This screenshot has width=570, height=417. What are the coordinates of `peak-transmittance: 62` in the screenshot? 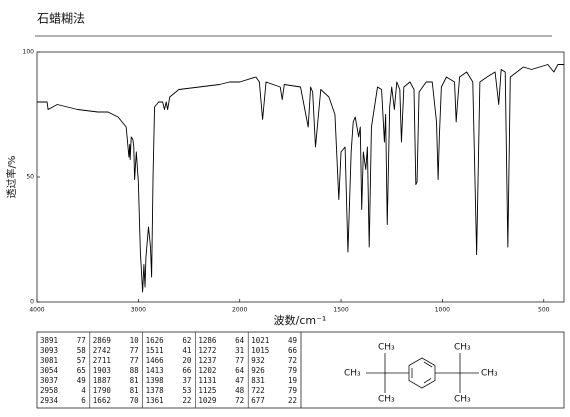 It's located at (186, 340).